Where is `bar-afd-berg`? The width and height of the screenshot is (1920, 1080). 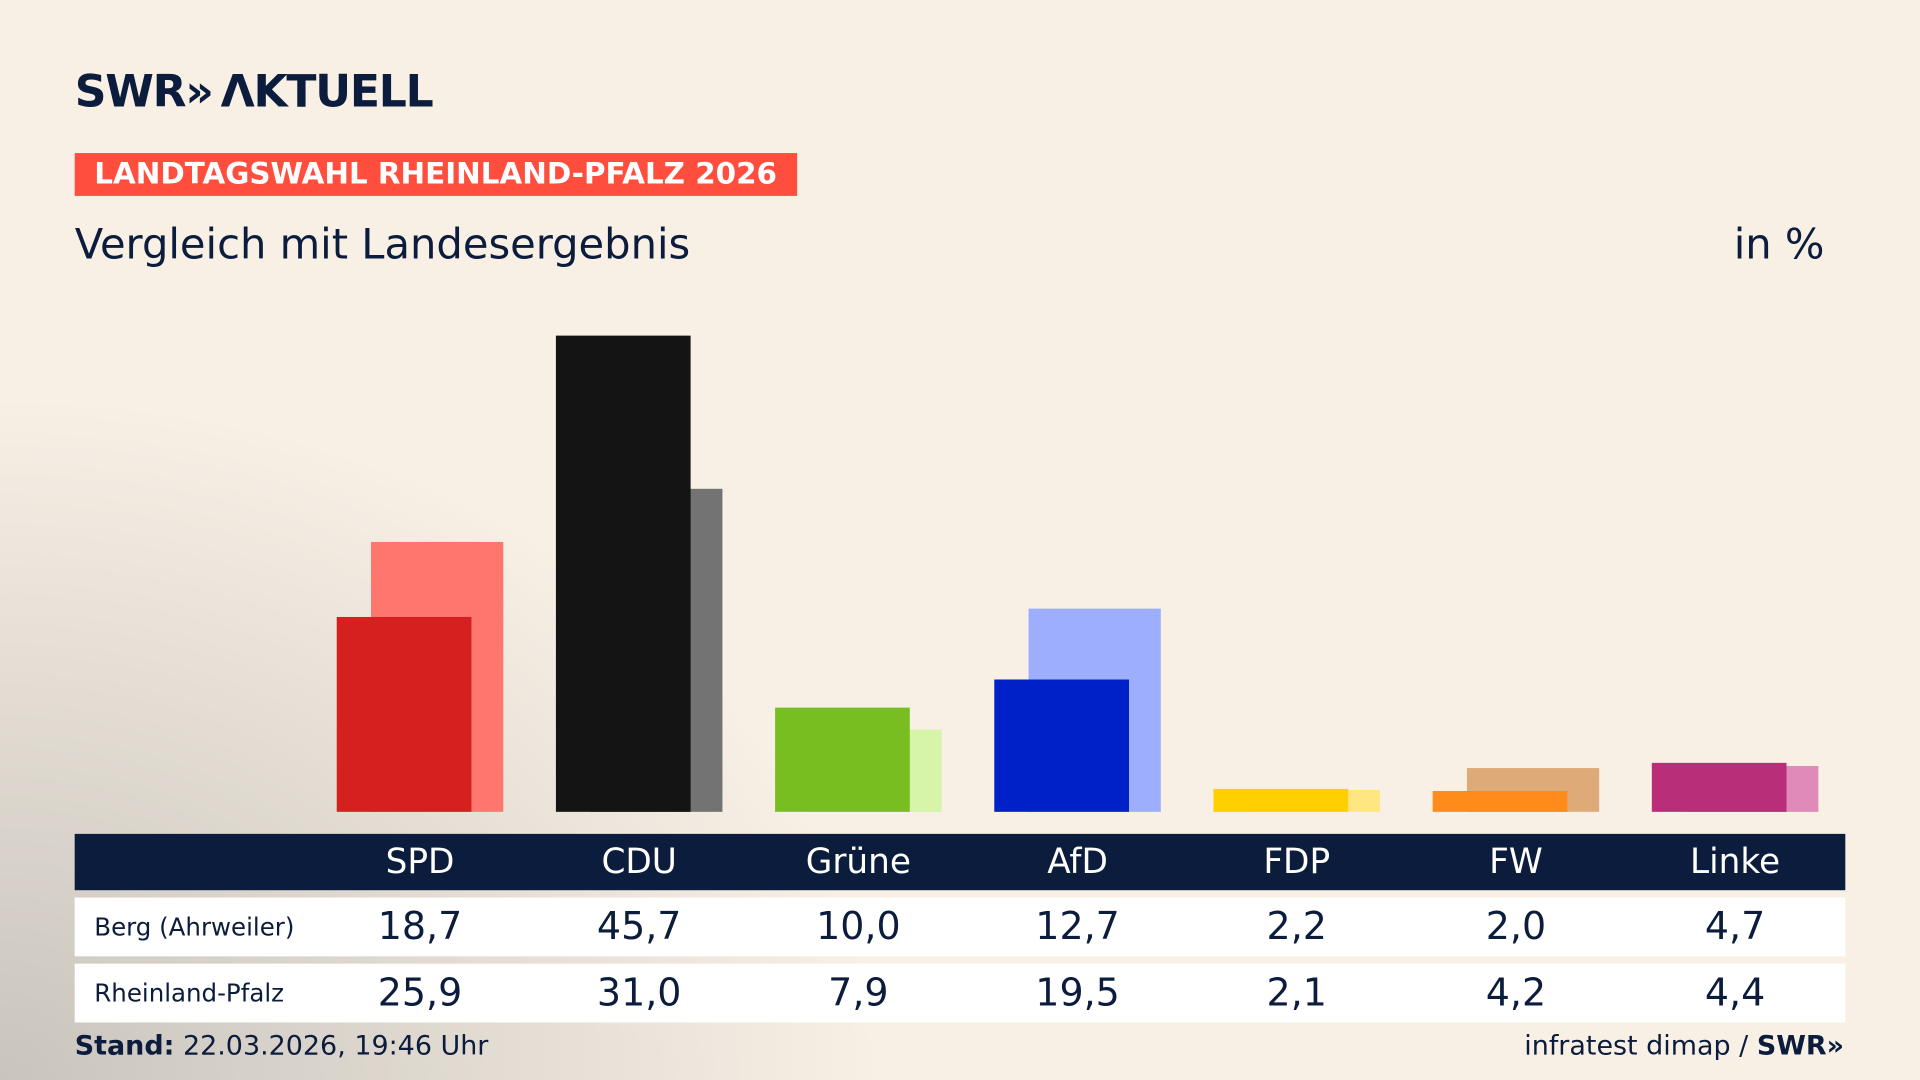 bar-afd-berg is located at coordinates (1061, 745).